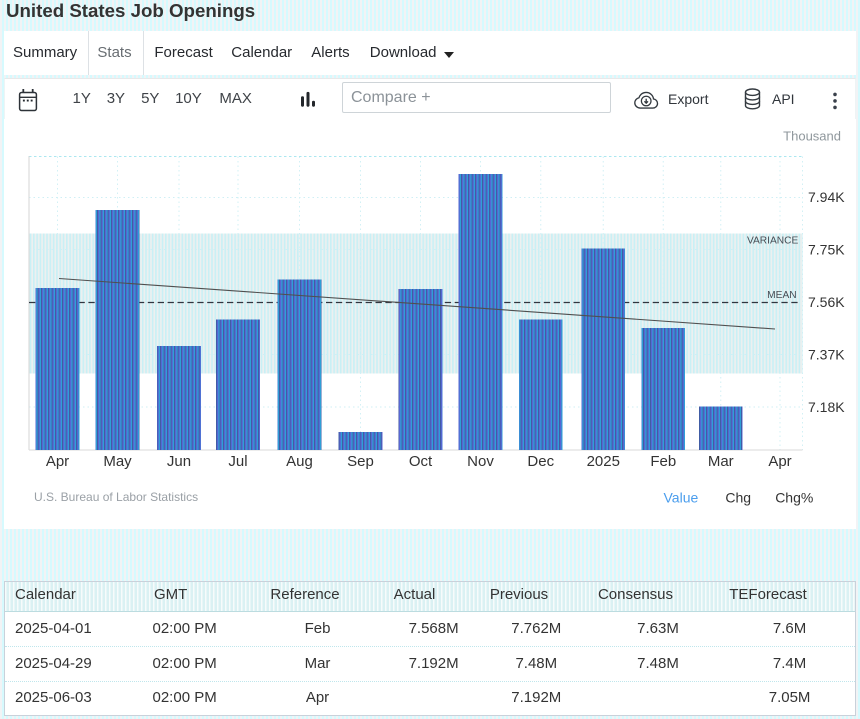  What do you see at coordinates (738, 498) in the screenshot?
I see `svg-text: Chg` at bounding box center [738, 498].